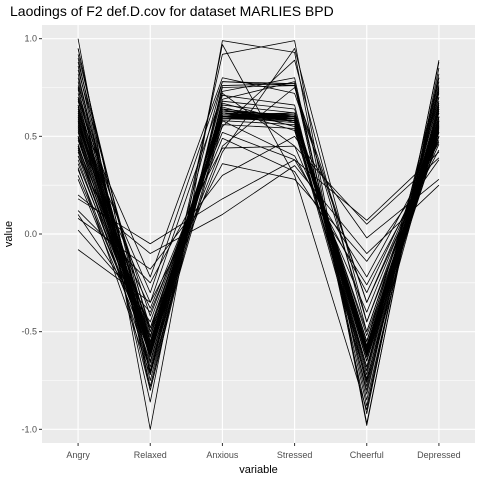 The height and width of the screenshot is (480, 480). What do you see at coordinates (78, 455) in the screenshot?
I see `x-tick-label: Angry` at bounding box center [78, 455].